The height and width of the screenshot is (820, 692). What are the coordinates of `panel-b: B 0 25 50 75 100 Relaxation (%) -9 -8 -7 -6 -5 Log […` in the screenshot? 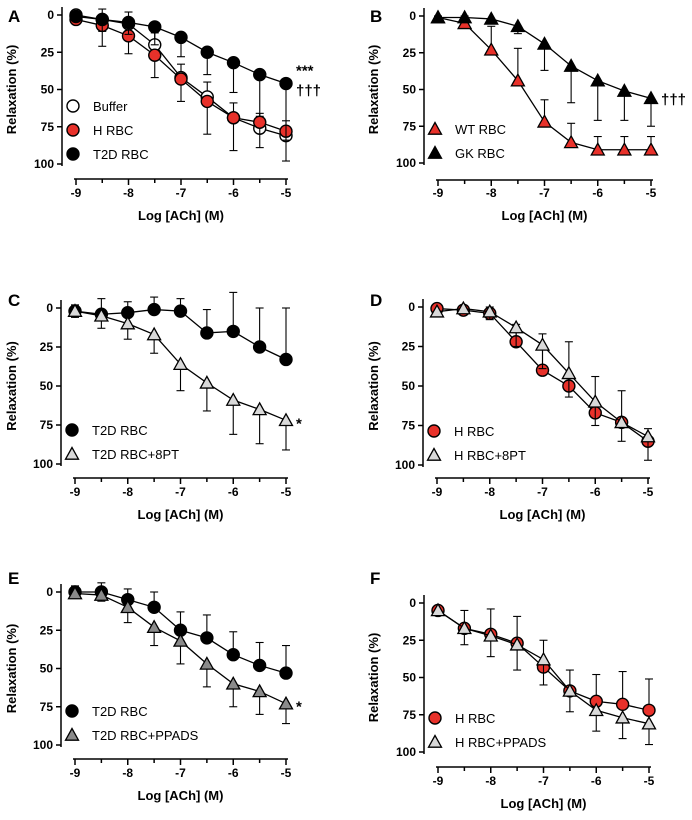 It's located at (526, 115).